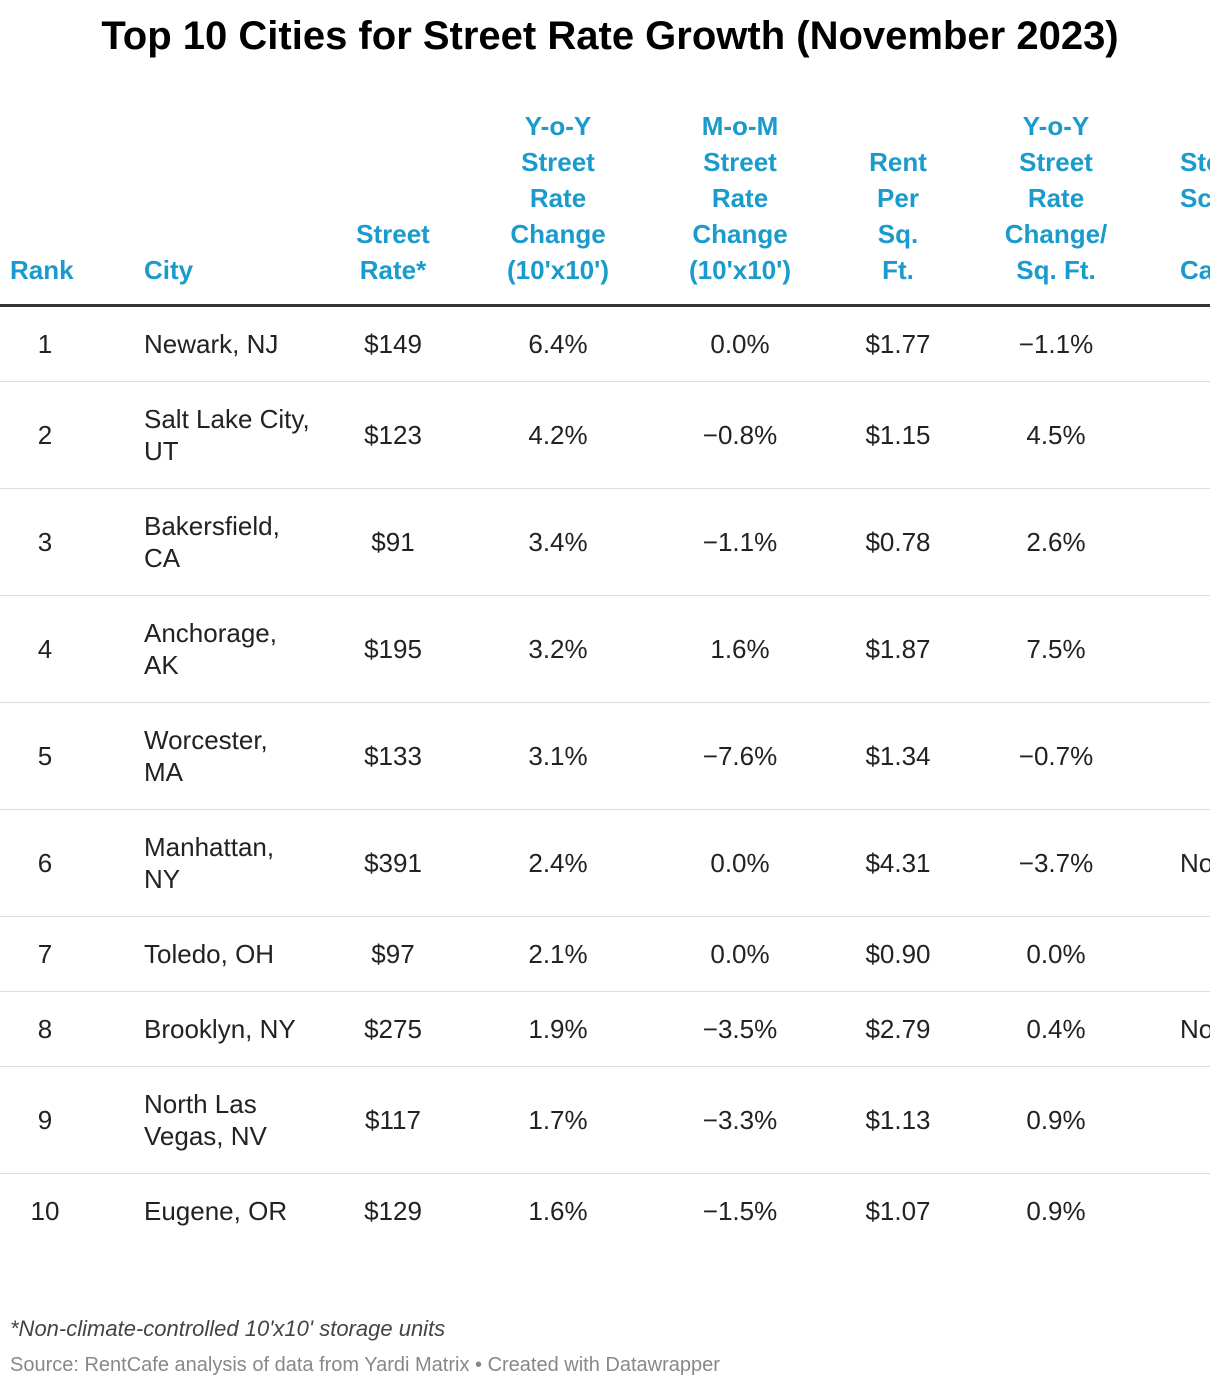  What do you see at coordinates (558, 343) in the screenshot?
I see `table-cell: 6.4%` at bounding box center [558, 343].